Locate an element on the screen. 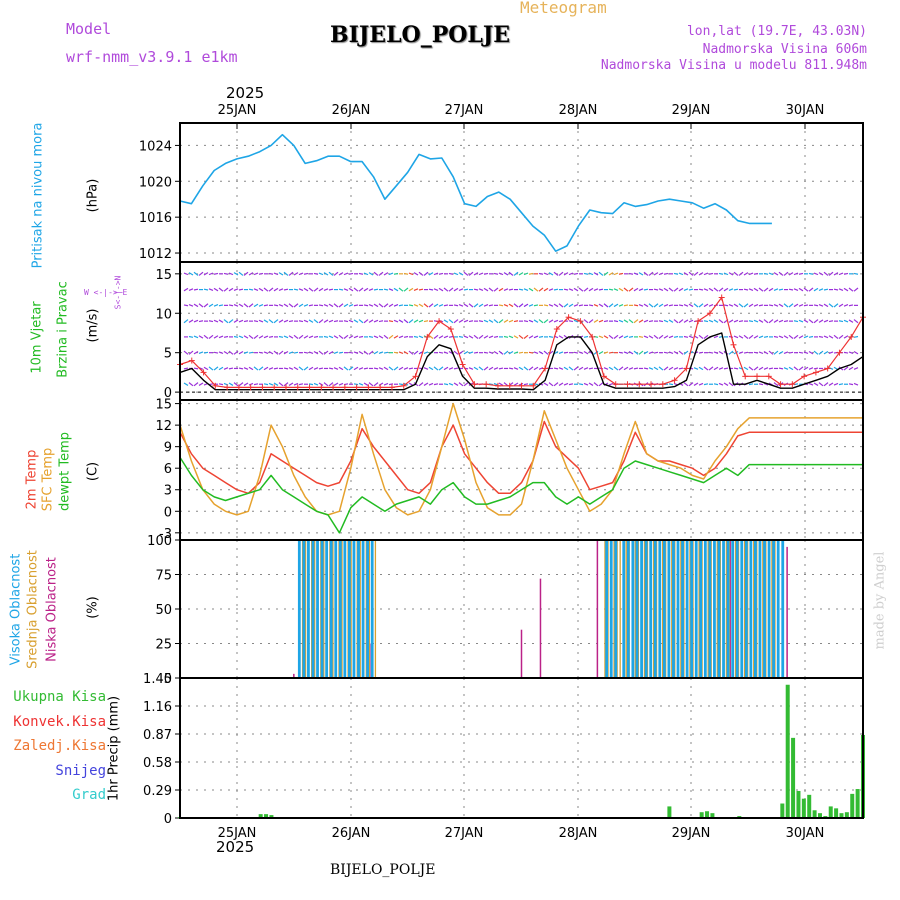 This screenshot has width=900, height=900. wind-tick-label: 10 is located at coordinates (163, 314).